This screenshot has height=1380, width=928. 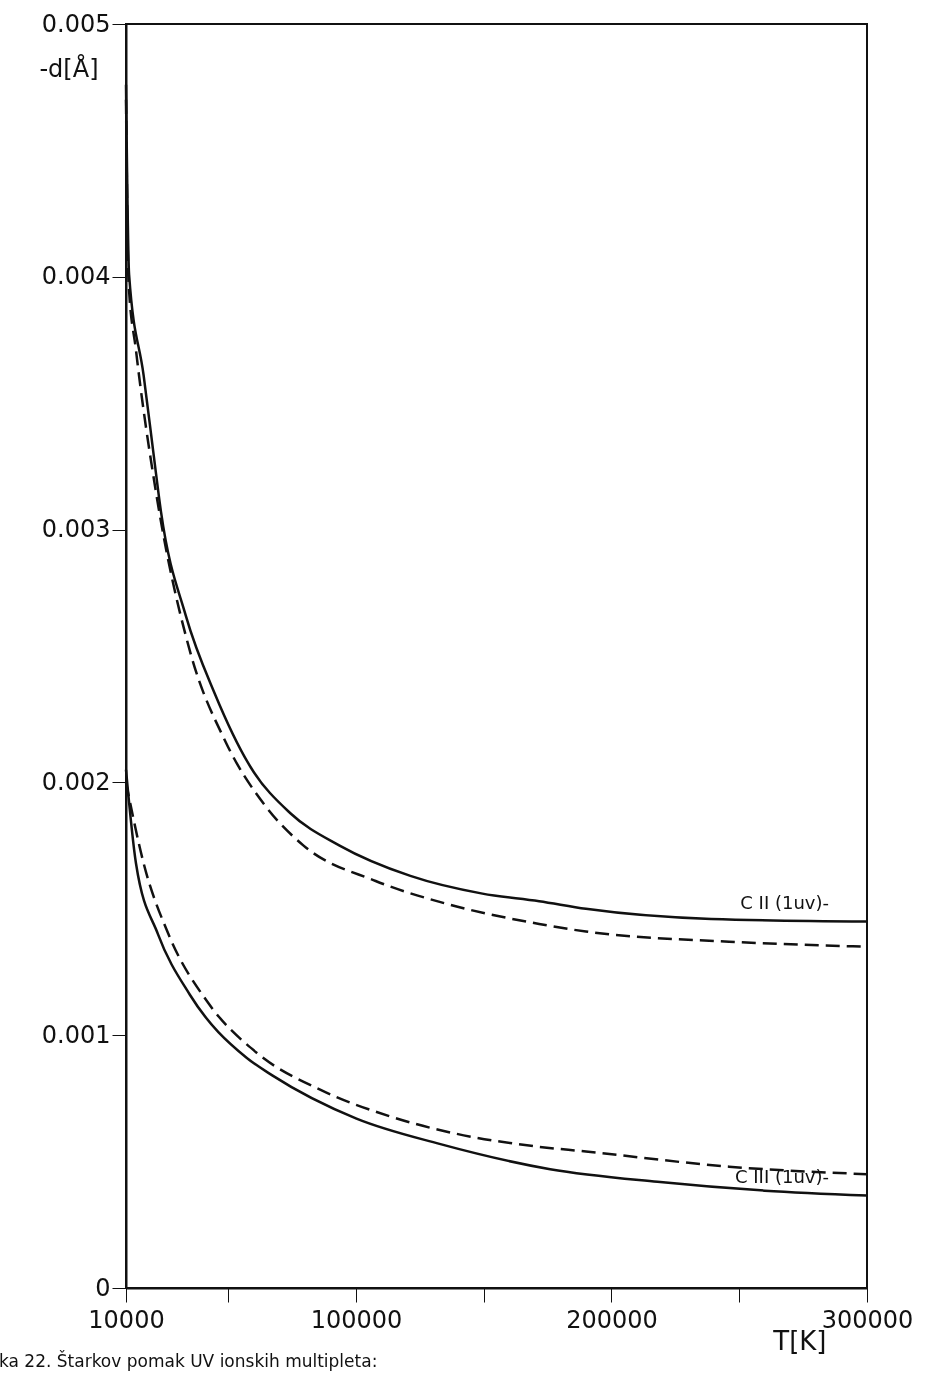 I want to click on y-tick-label: 0.004, so click(x=76, y=276).